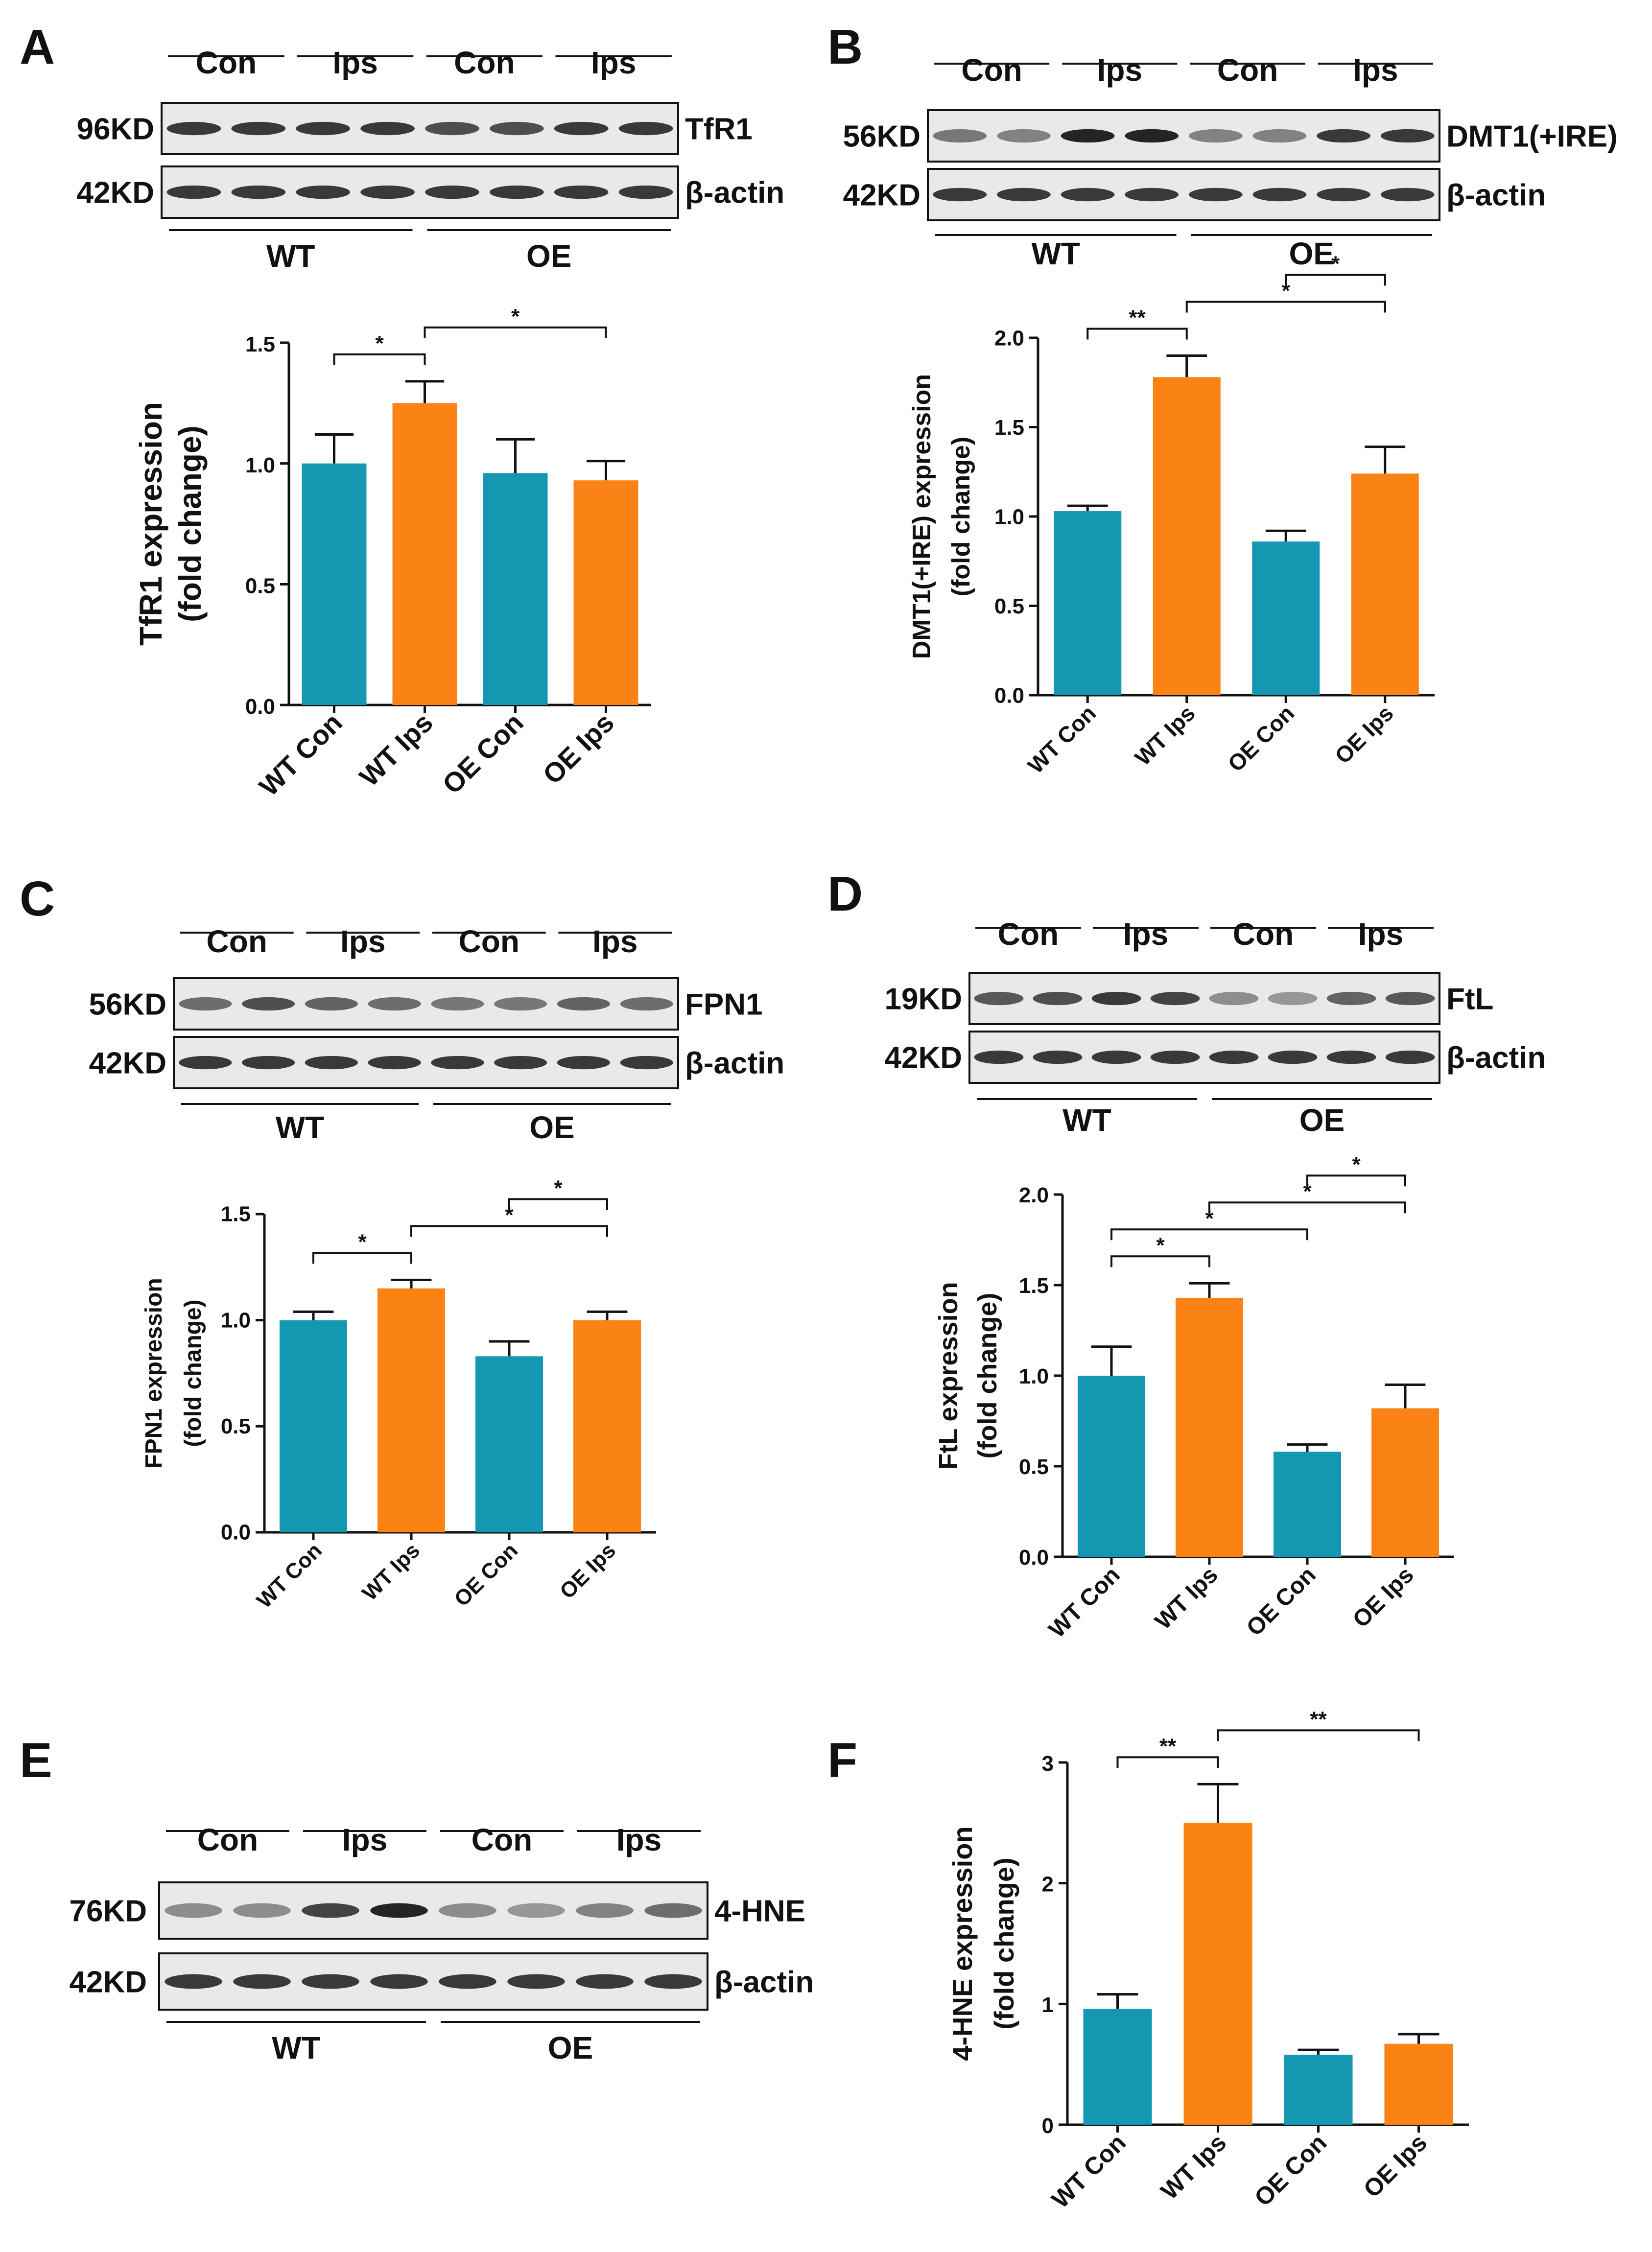 The width and height of the screenshot is (1652, 2252). Describe the element at coordinates (1048, 1764) in the screenshot. I see `y-tick-label: 3` at that location.